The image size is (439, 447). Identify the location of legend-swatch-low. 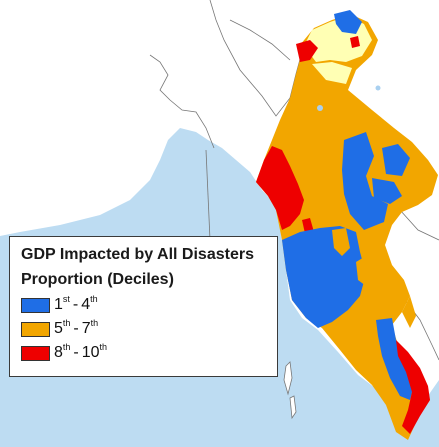
(35, 305).